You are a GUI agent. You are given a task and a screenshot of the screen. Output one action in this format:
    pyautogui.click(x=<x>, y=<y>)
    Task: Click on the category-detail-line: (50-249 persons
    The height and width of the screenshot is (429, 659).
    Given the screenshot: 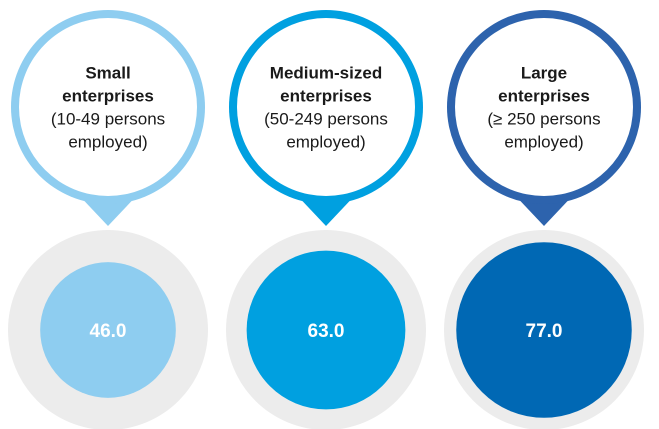 What is the action you would take?
    pyautogui.click(x=326, y=119)
    